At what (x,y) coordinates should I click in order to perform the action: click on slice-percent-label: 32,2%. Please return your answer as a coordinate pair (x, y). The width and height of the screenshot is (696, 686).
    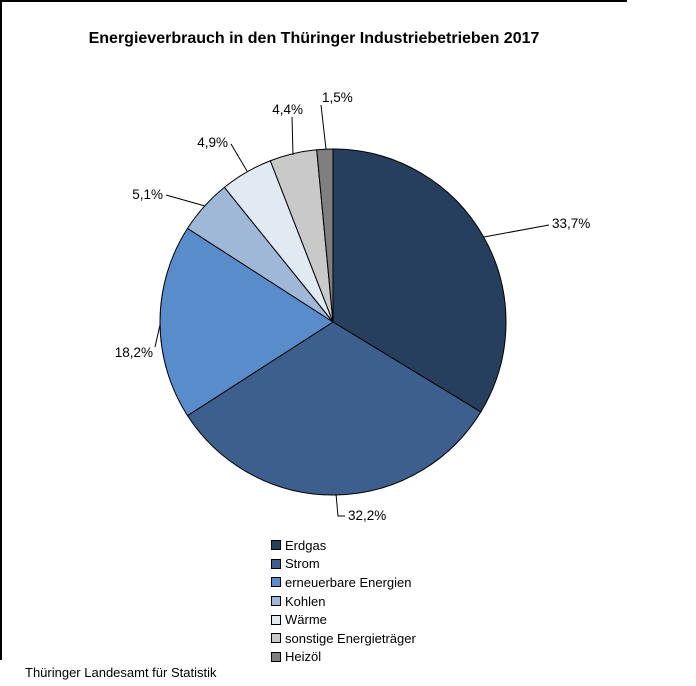
    Looking at the image, I should click on (367, 515).